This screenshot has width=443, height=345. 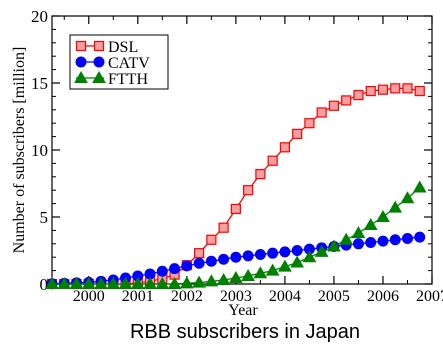 I want to click on legend-item-catv: CATV, so click(x=112, y=63).